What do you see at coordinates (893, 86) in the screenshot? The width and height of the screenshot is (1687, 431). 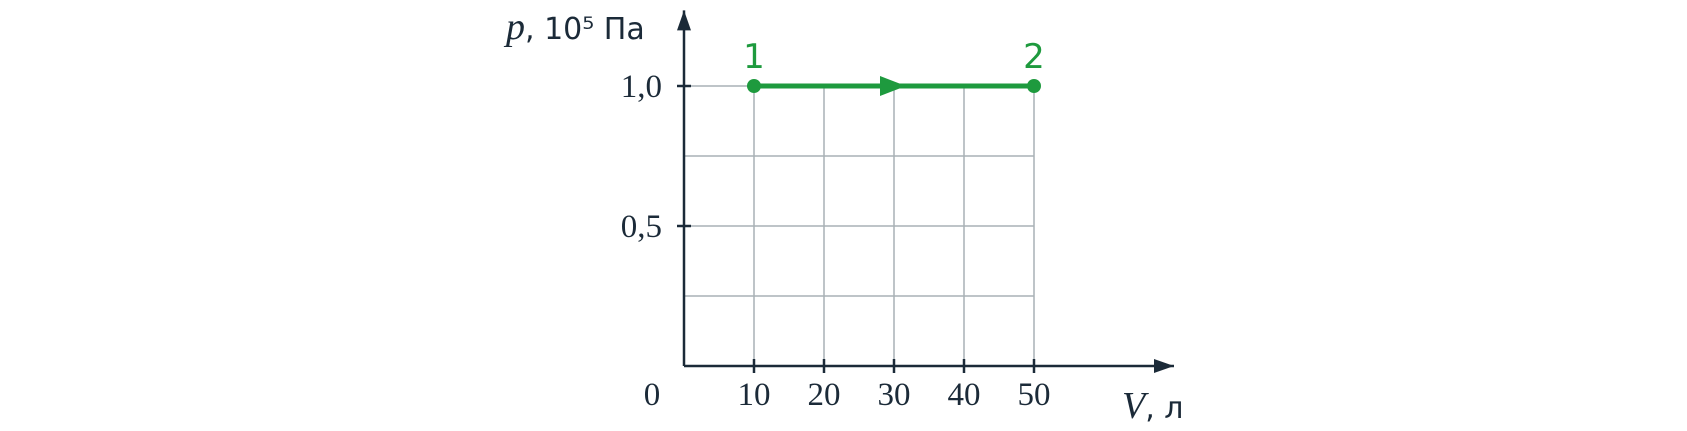 I see `direction-arrow` at bounding box center [893, 86].